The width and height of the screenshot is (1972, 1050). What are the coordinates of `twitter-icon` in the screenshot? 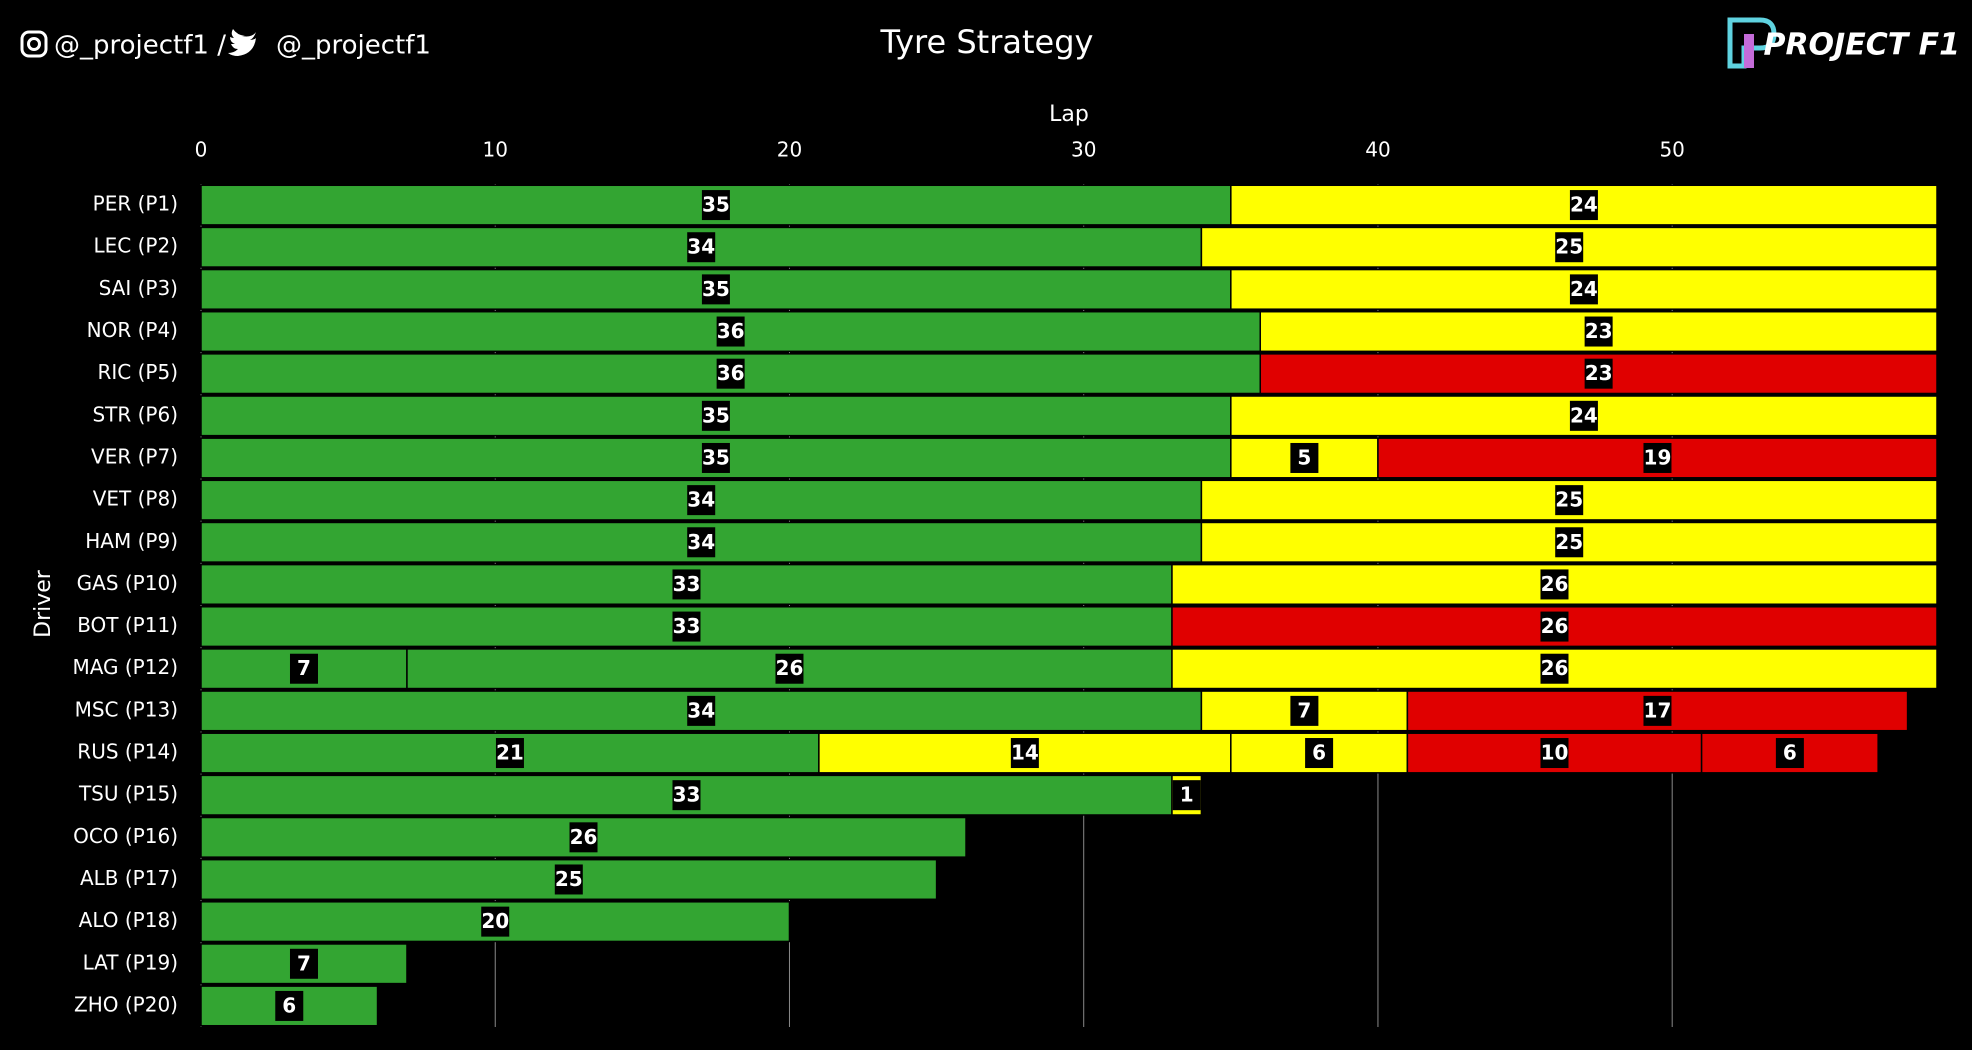 It's located at (242, 42).